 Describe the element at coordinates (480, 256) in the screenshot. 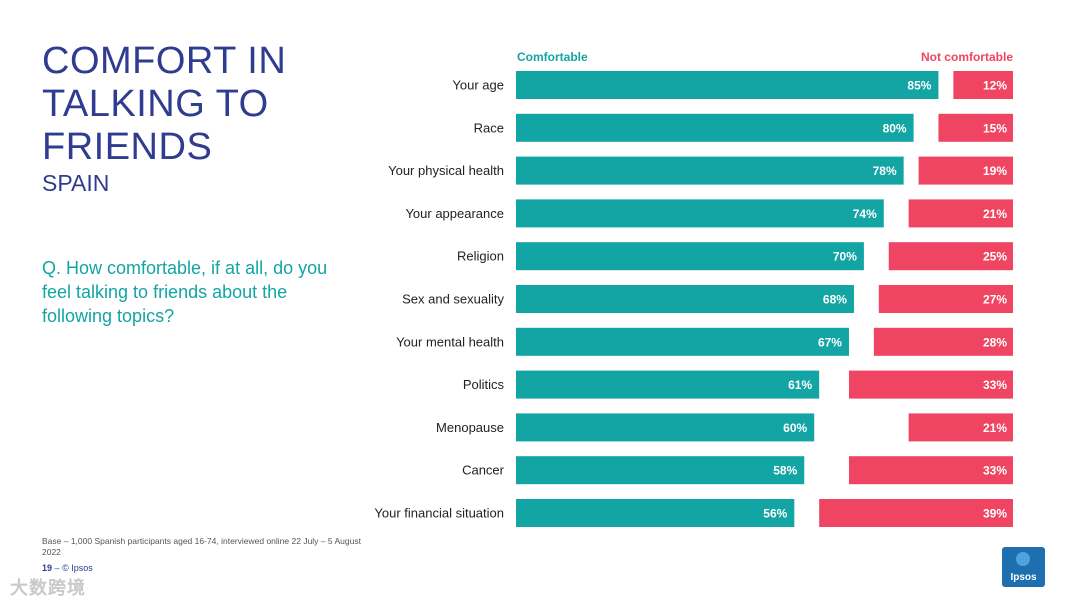

I see `category-label: Religion` at that location.